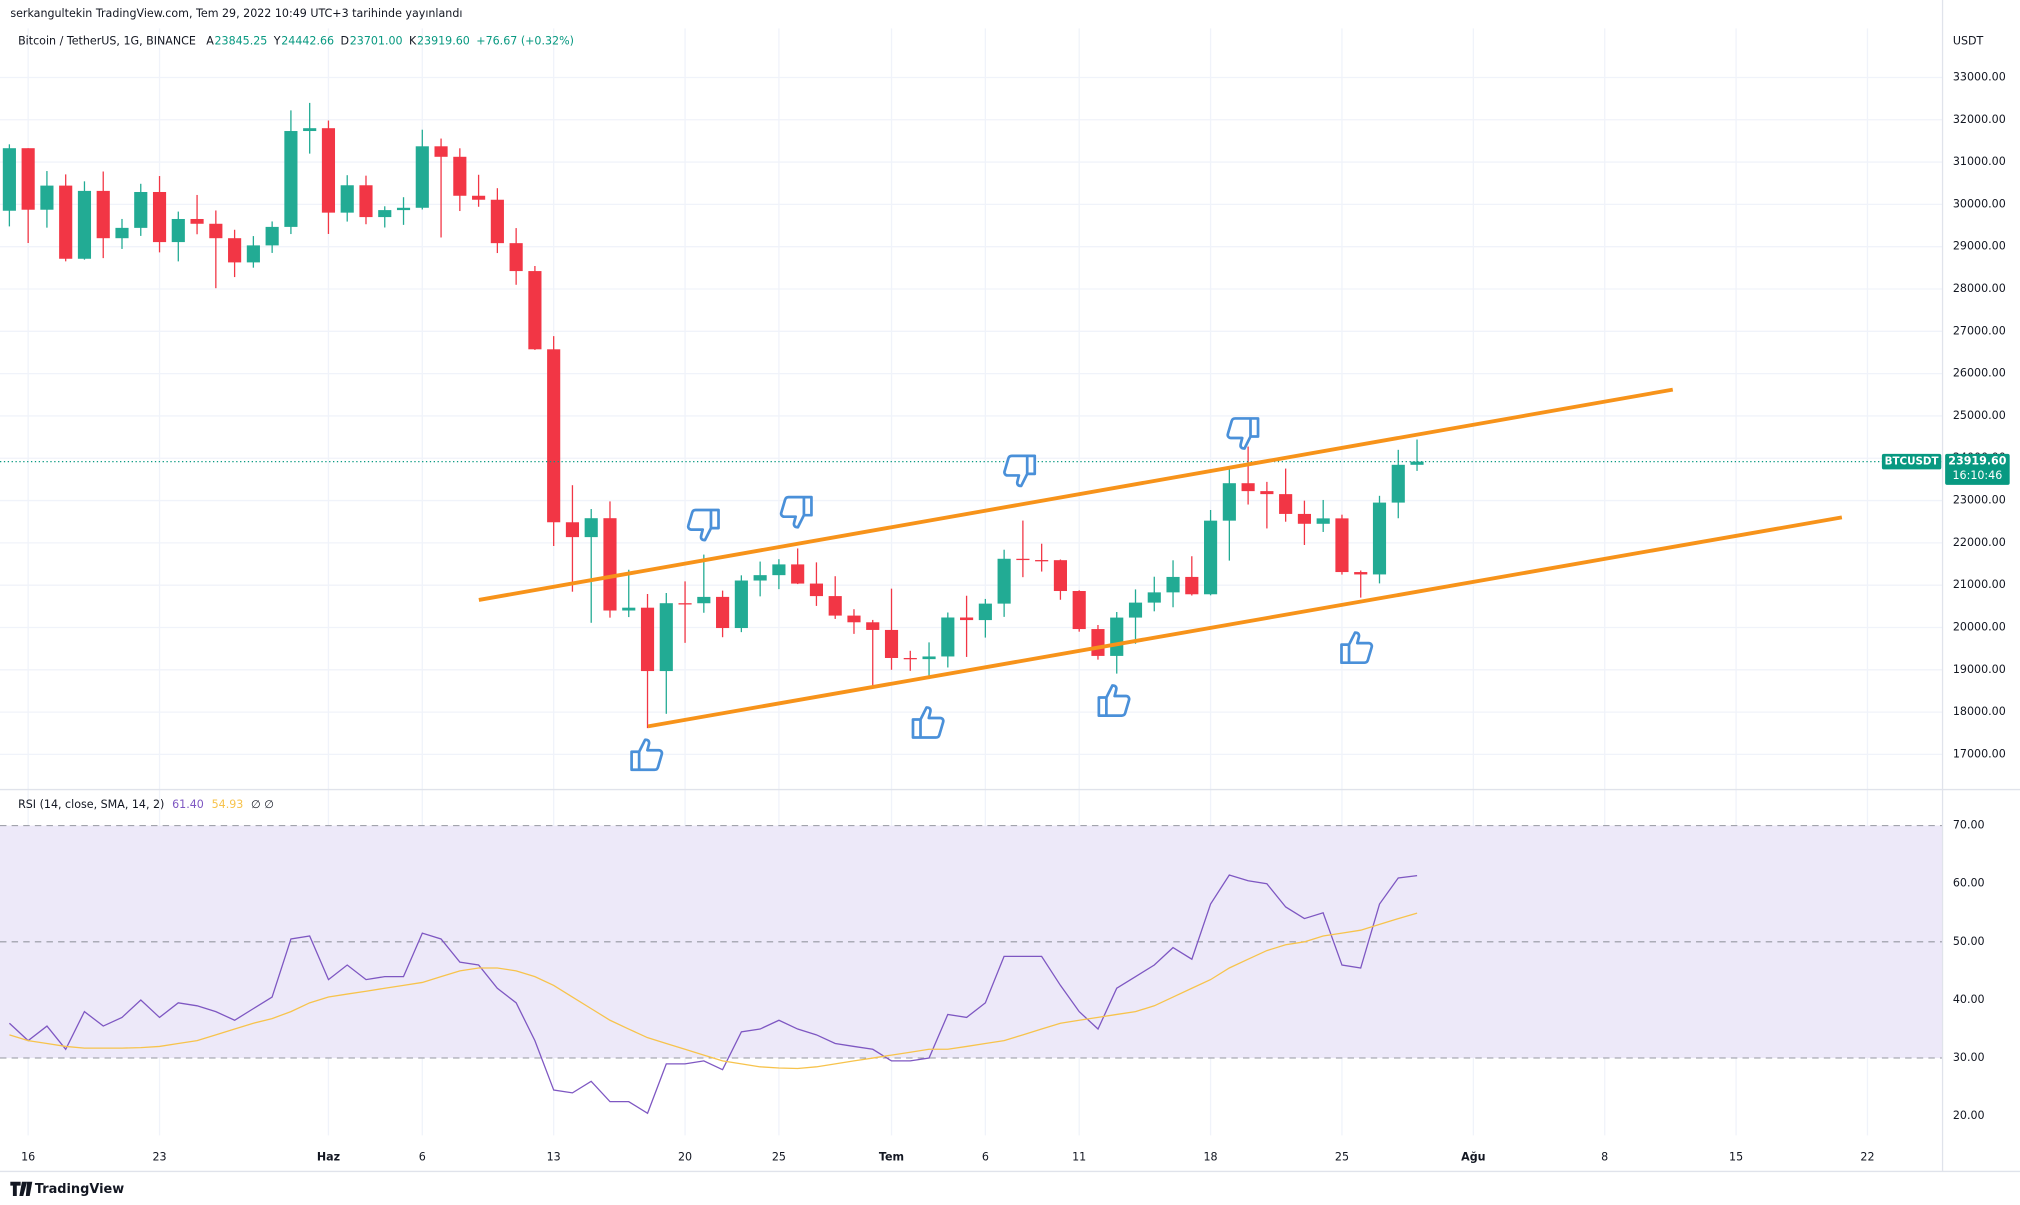 The width and height of the screenshot is (2020, 1205). I want to click on y-tick-label: 33000.00, so click(1979, 76).